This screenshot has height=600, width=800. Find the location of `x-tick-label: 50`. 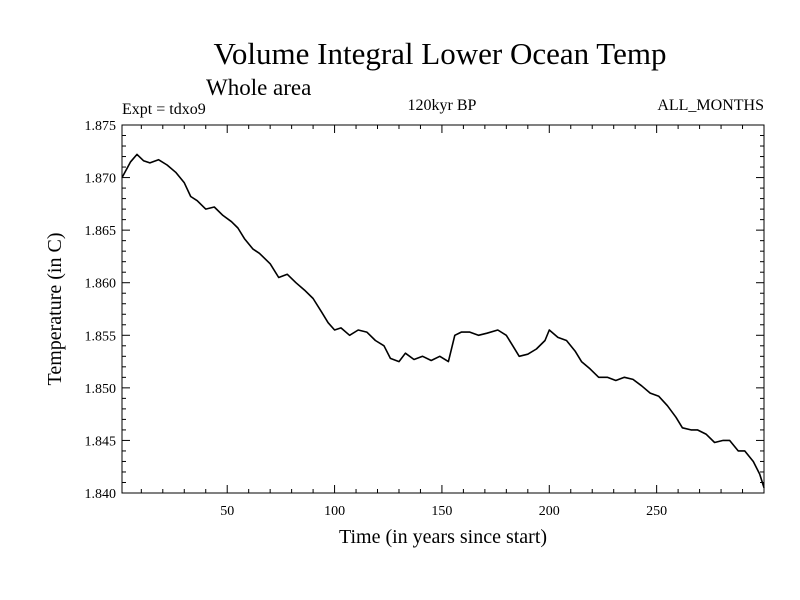

x-tick-label: 50 is located at coordinates (227, 511).